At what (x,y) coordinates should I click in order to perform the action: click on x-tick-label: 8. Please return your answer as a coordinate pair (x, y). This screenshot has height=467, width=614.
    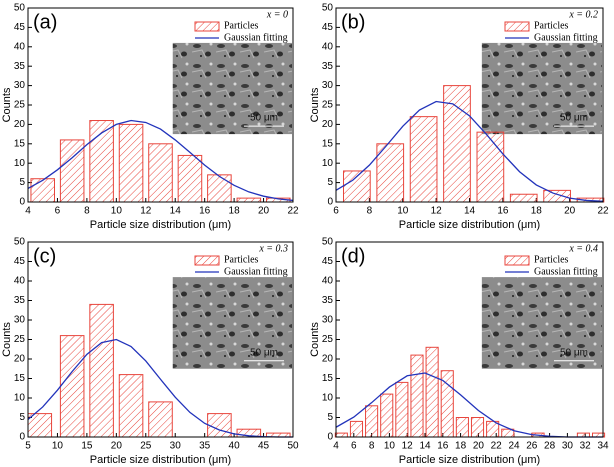
    Looking at the image, I should click on (370, 211).